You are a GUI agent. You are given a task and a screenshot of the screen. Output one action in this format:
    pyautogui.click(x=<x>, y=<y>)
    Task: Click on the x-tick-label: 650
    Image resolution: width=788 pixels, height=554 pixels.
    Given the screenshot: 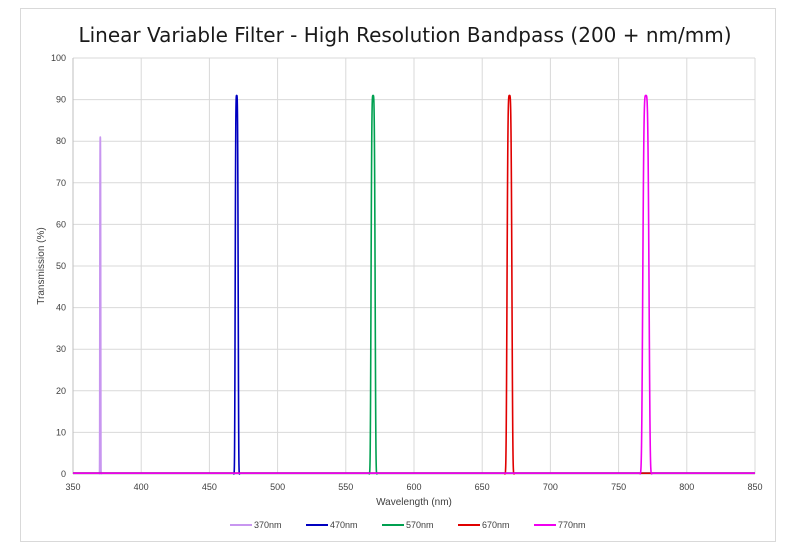 What is the action you would take?
    pyautogui.click(x=482, y=487)
    